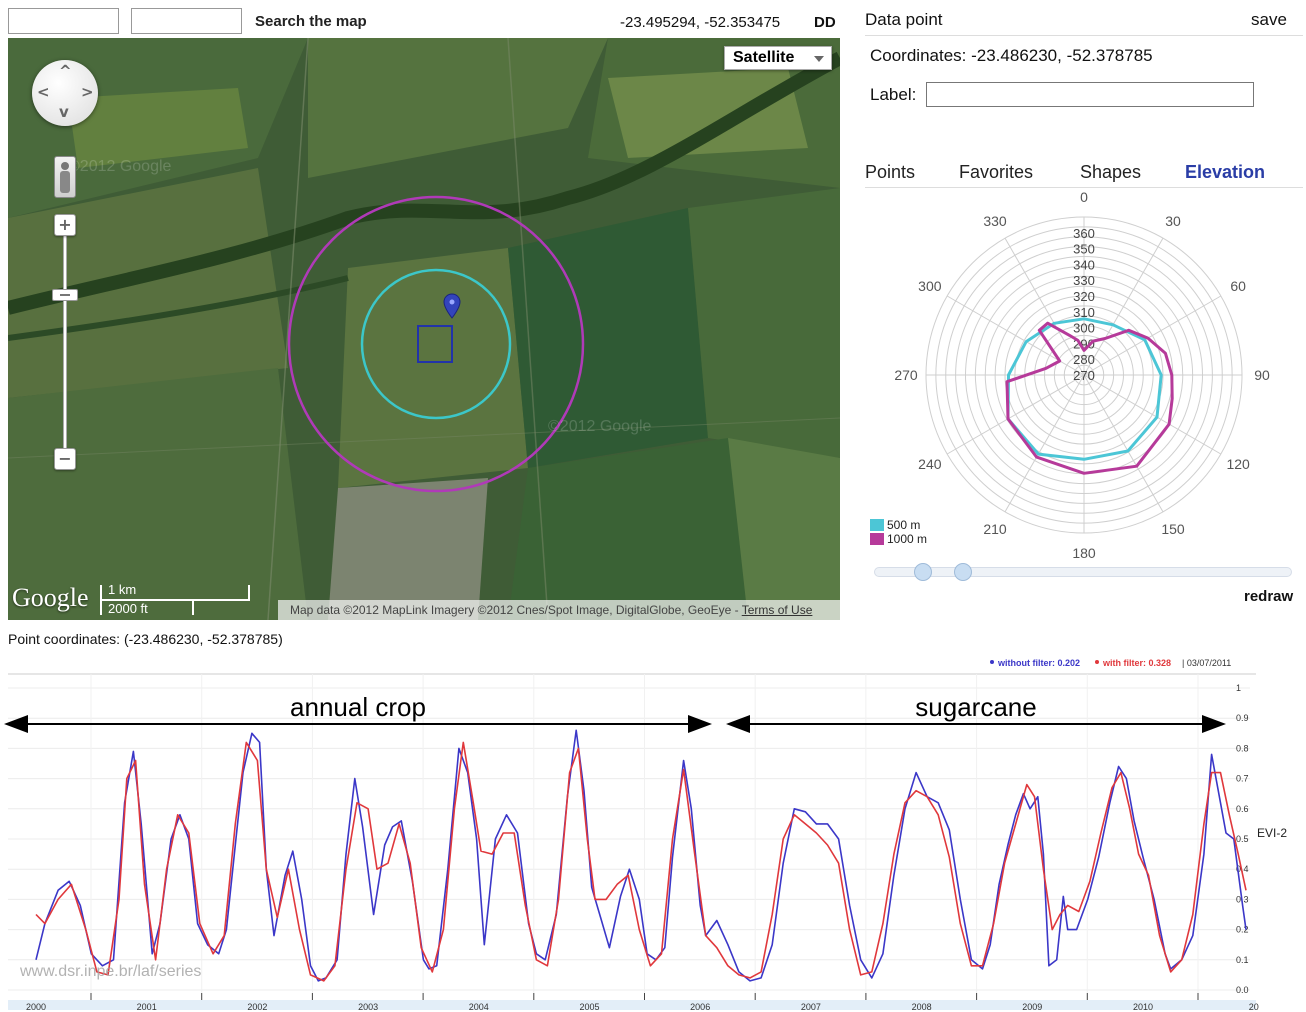  Describe the element at coordinates (65, 177) in the screenshot. I see `pegman-icon` at that location.